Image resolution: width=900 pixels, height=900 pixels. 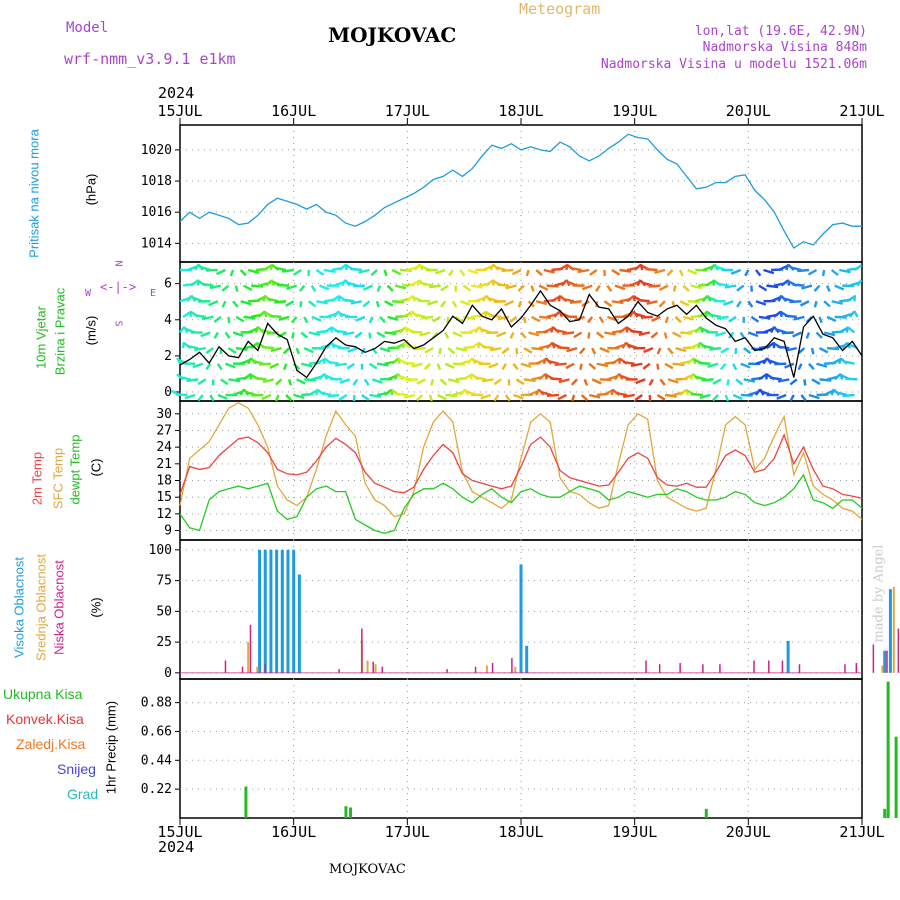 I want to click on compass-n: N, so click(x=118, y=263).